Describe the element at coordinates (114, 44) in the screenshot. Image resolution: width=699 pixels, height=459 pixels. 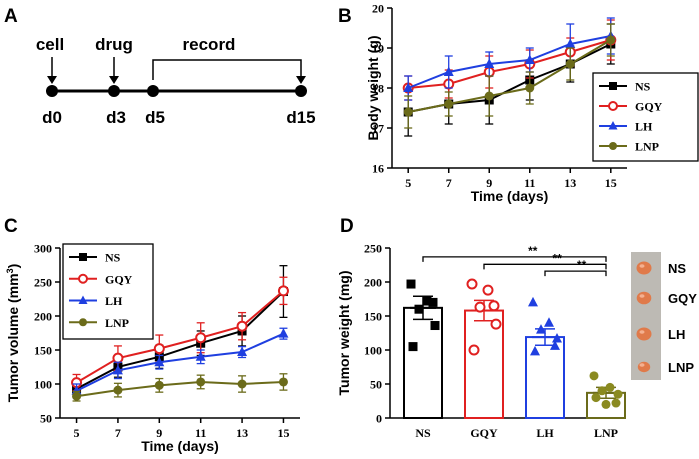
I see `label-drug: drug` at that location.